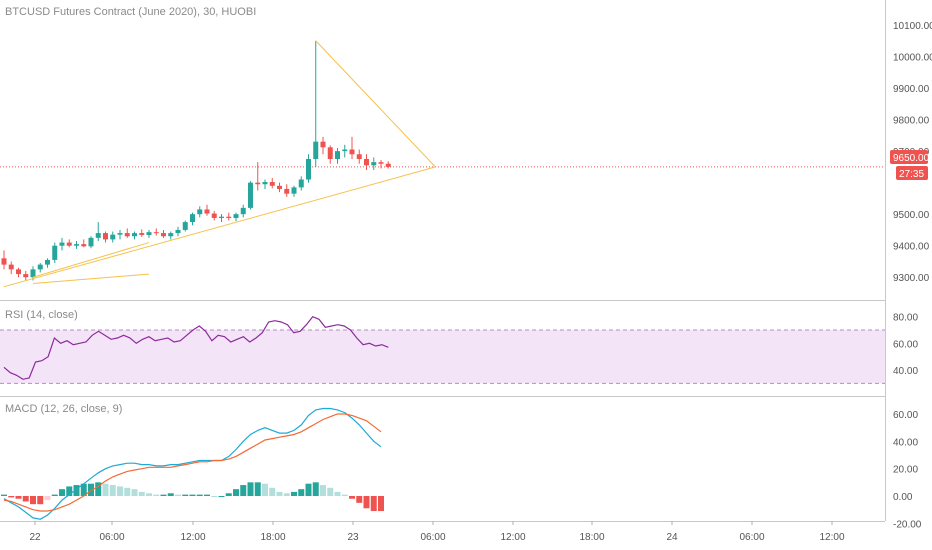 The height and width of the screenshot is (550, 932). I want to click on price-tick-label: 9900.00, so click(911, 89).